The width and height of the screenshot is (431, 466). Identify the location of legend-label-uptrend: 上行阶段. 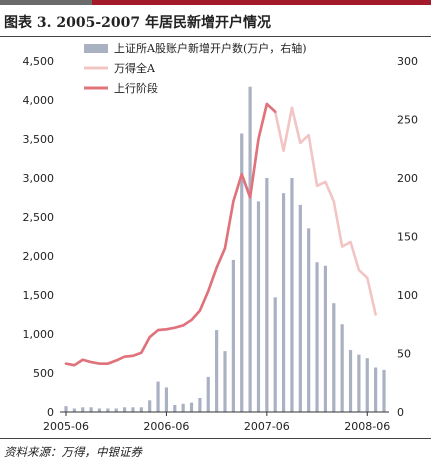
(136, 88).